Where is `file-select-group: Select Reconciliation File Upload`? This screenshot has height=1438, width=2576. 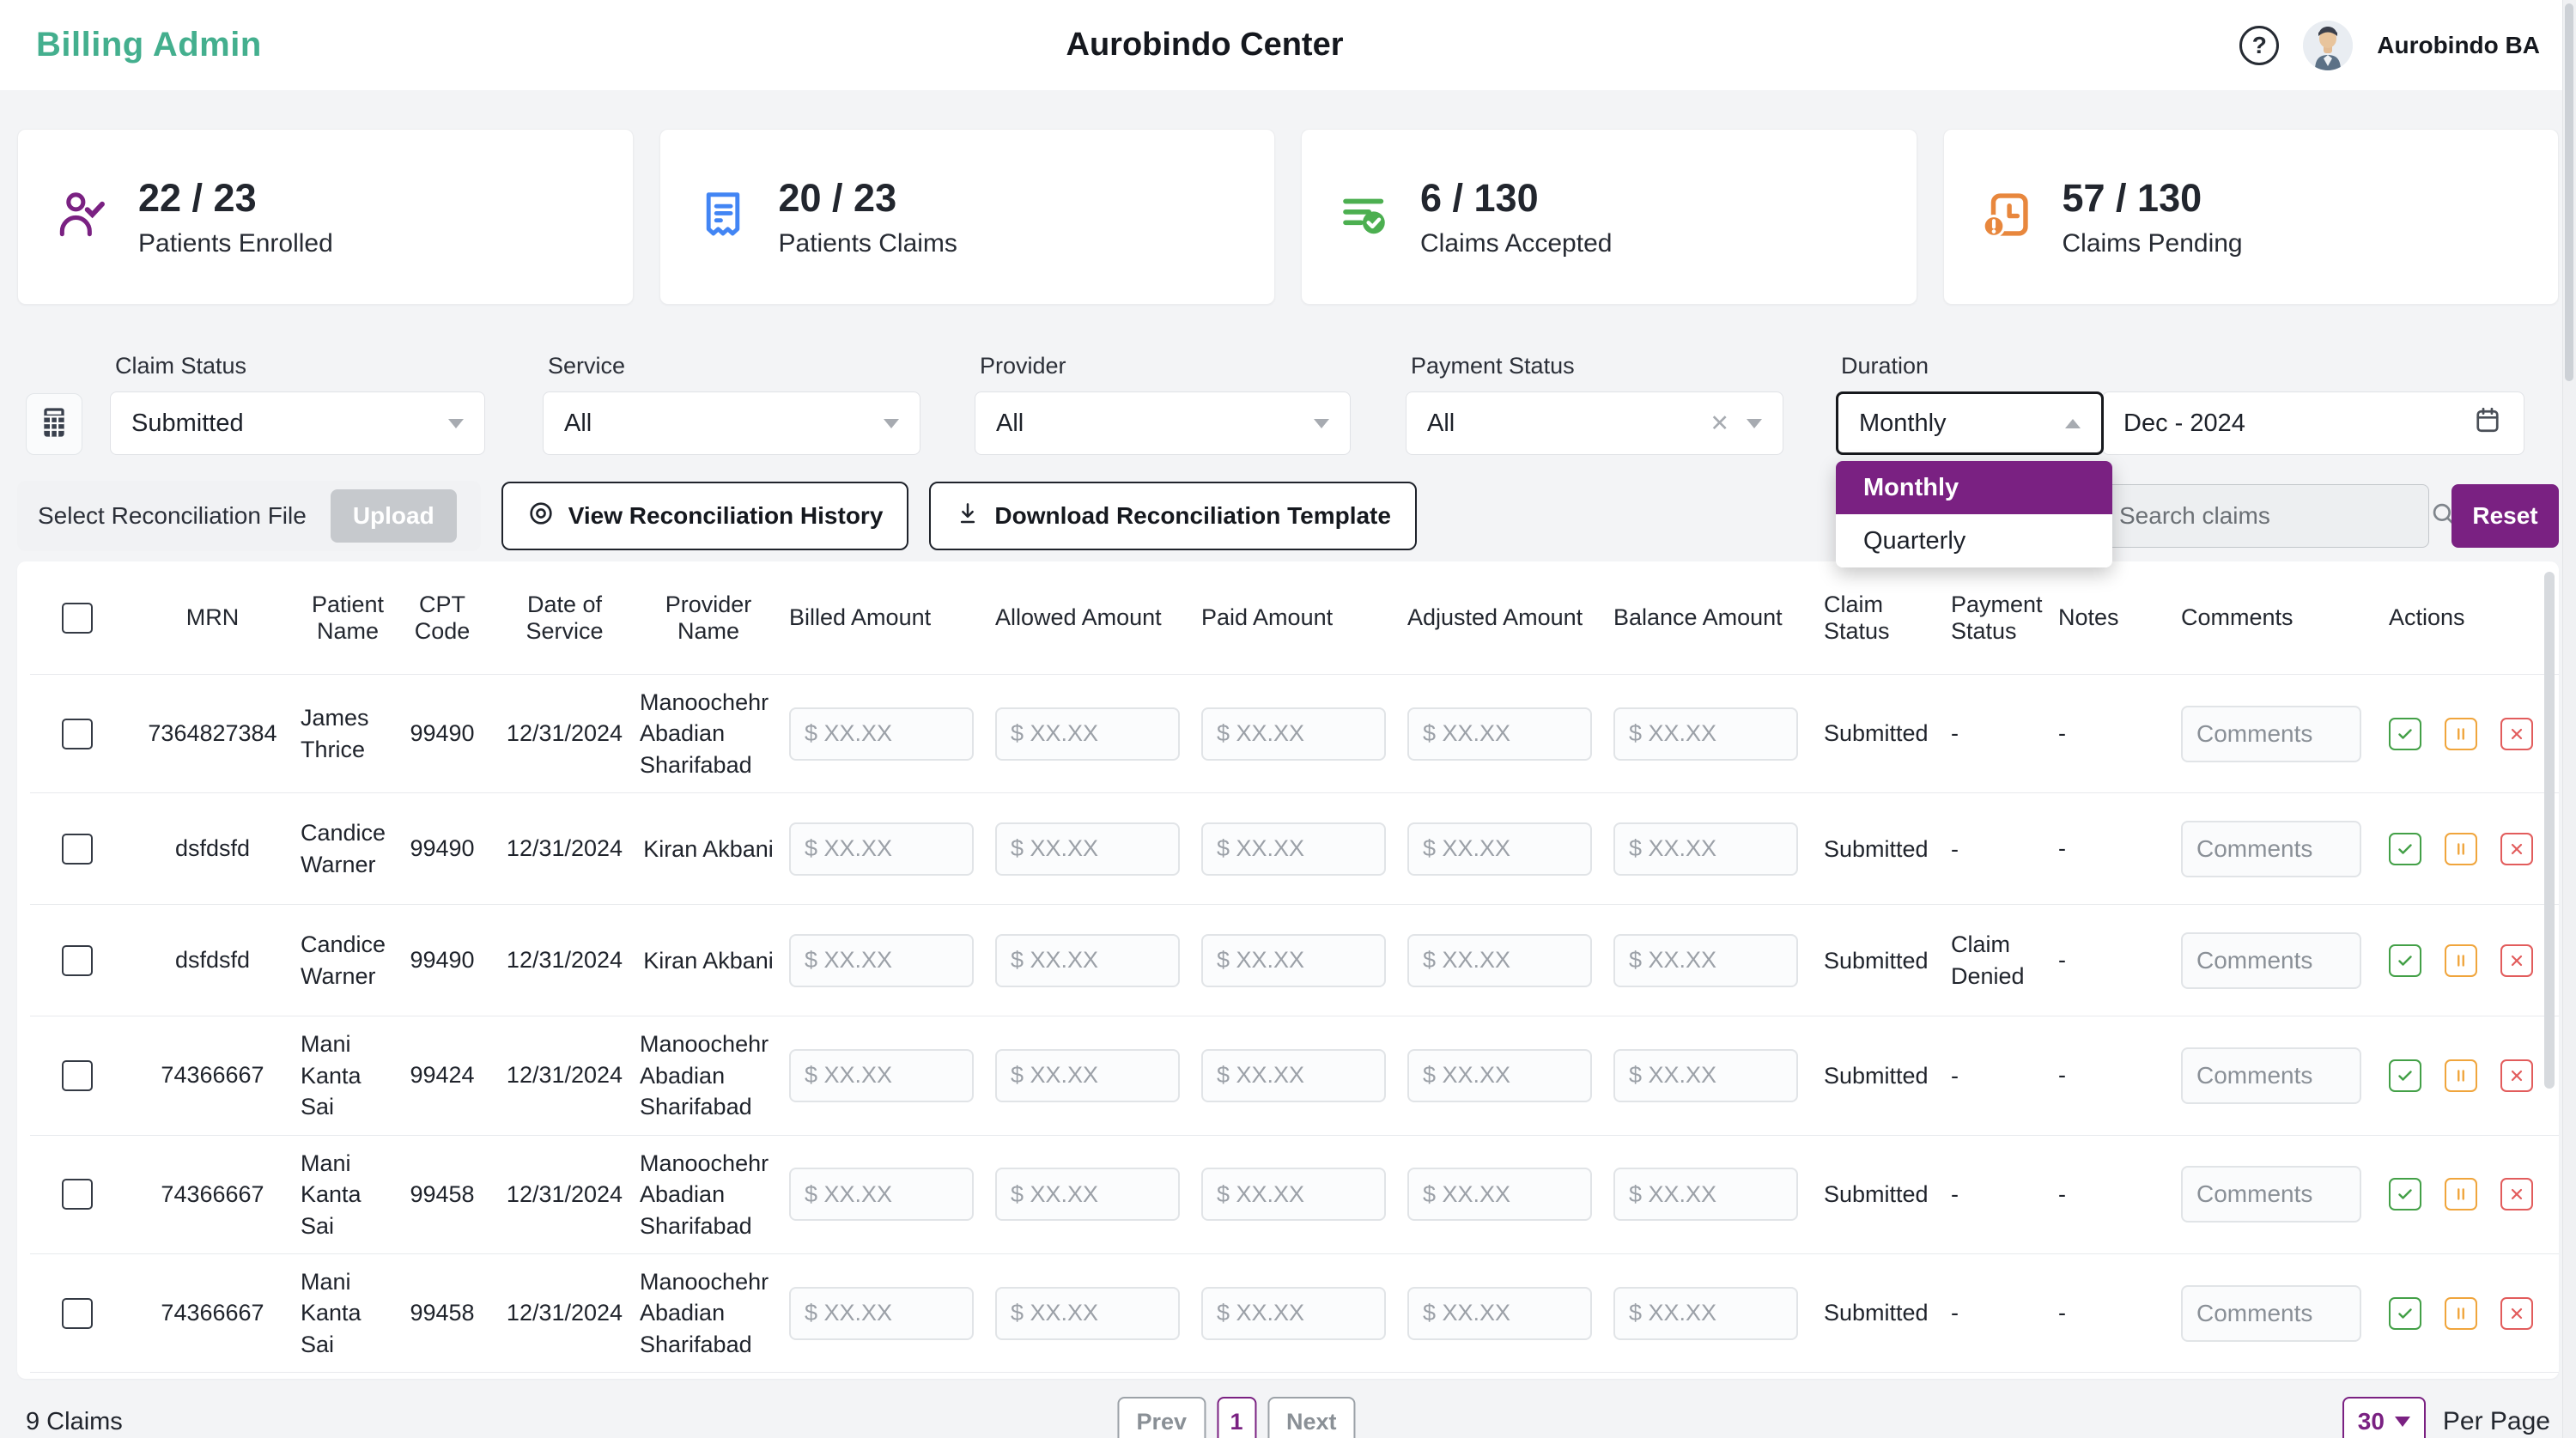 file-select-group: Select Reconciliation File Upload is located at coordinates (249, 516).